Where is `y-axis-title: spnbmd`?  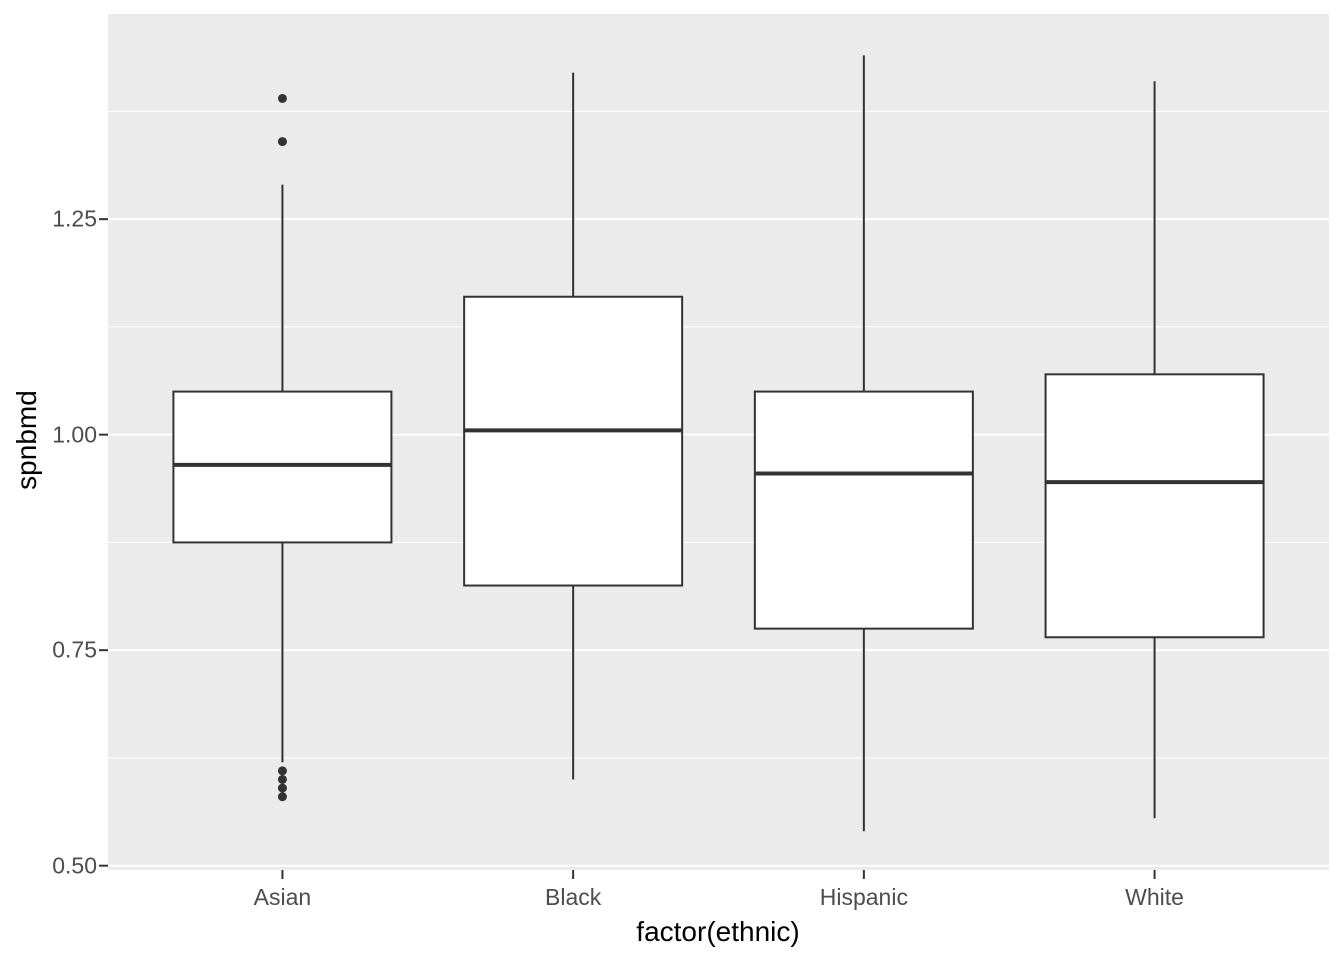
y-axis-title: spnbmd is located at coordinates (26, 440).